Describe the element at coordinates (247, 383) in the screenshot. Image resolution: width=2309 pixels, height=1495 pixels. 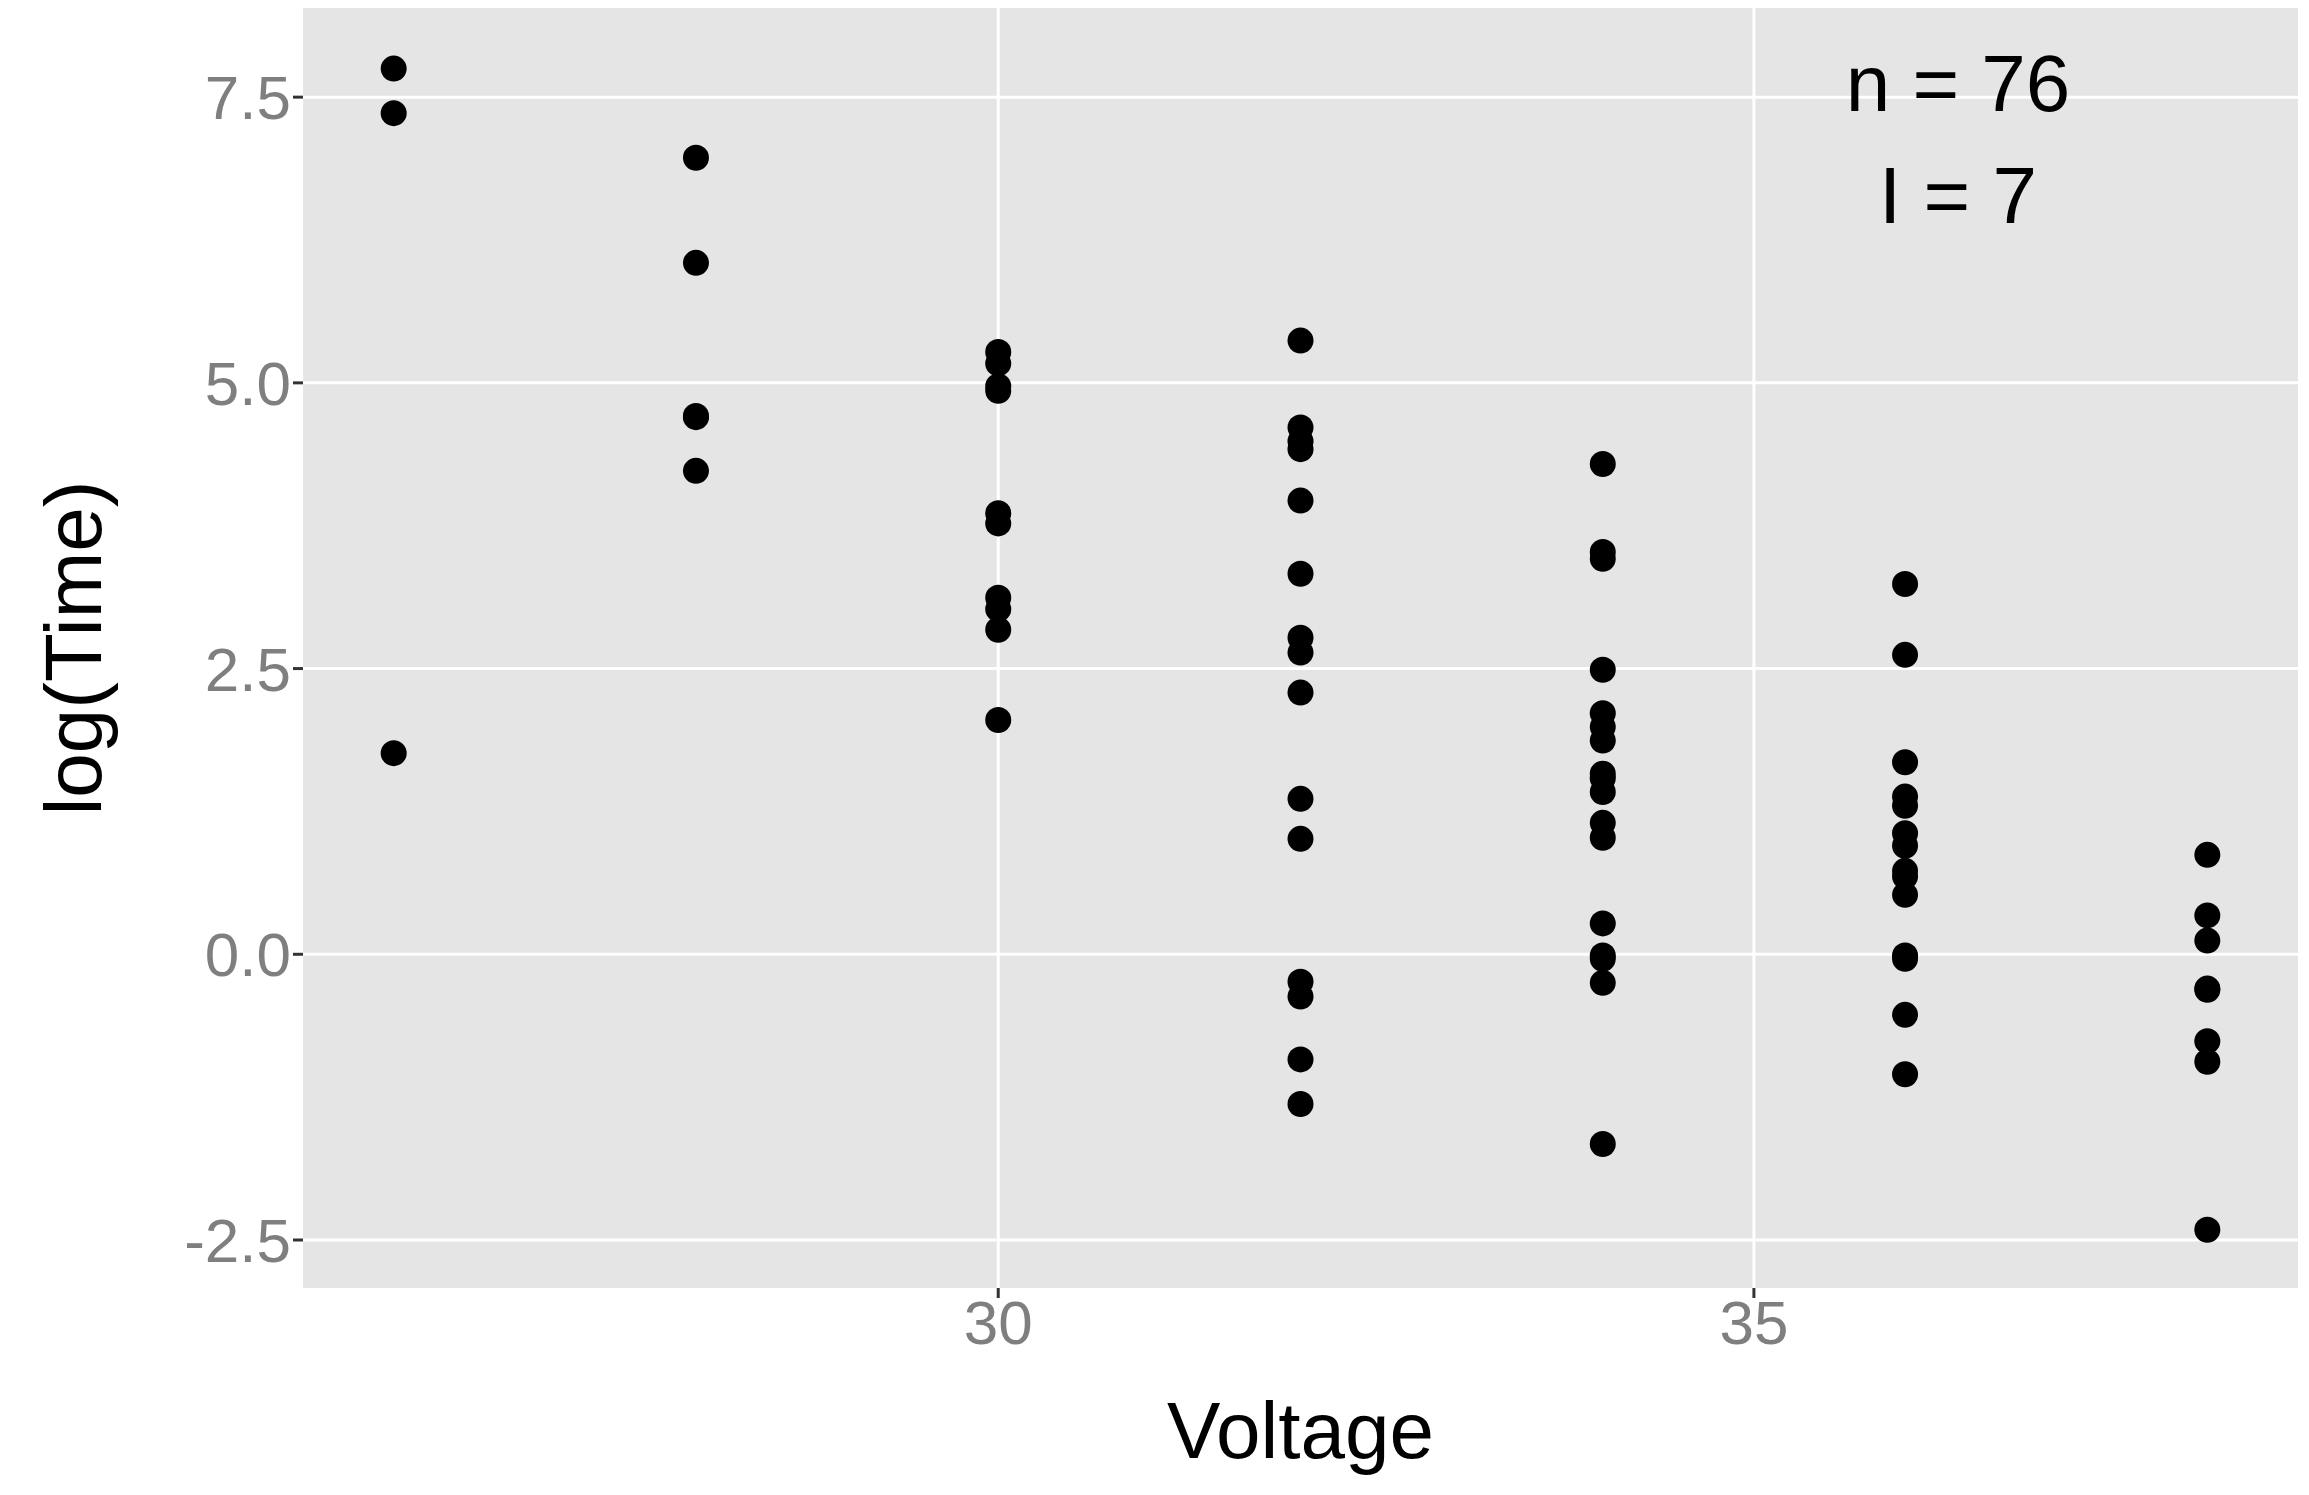
I see `y-tick-label: 5.0` at that location.